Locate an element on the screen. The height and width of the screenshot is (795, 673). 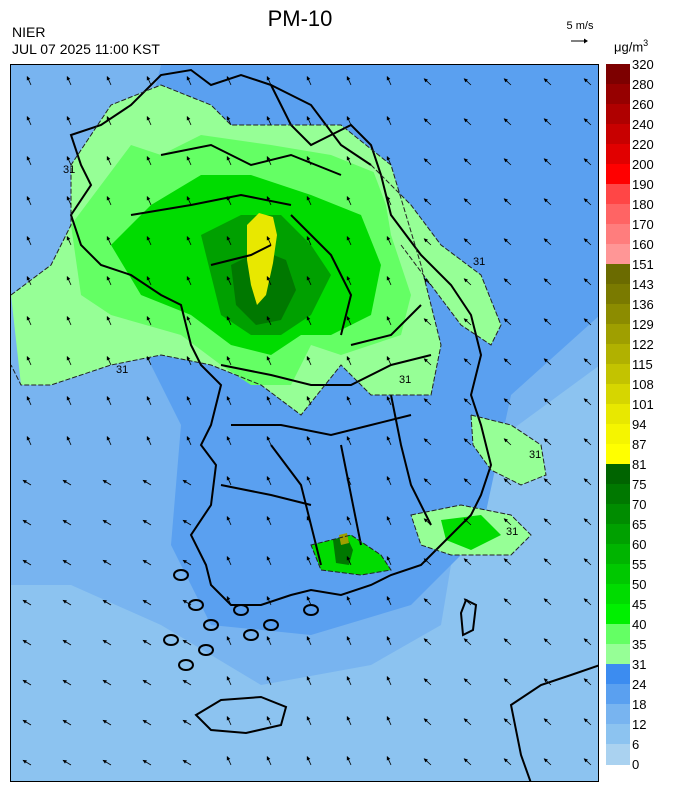
colorbar-tick-label: 129 is located at coordinates (643, 324).